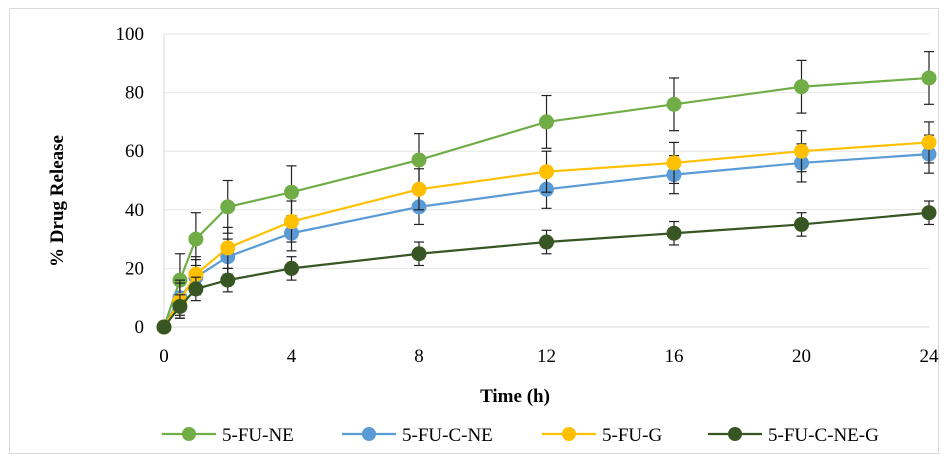 The height and width of the screenshot is (462, 948). What do you see at coordinates (823, 435) in the screenshot?
I see `legend-label: 5-FU-C-NE-G` at bounding box center [823, 435].